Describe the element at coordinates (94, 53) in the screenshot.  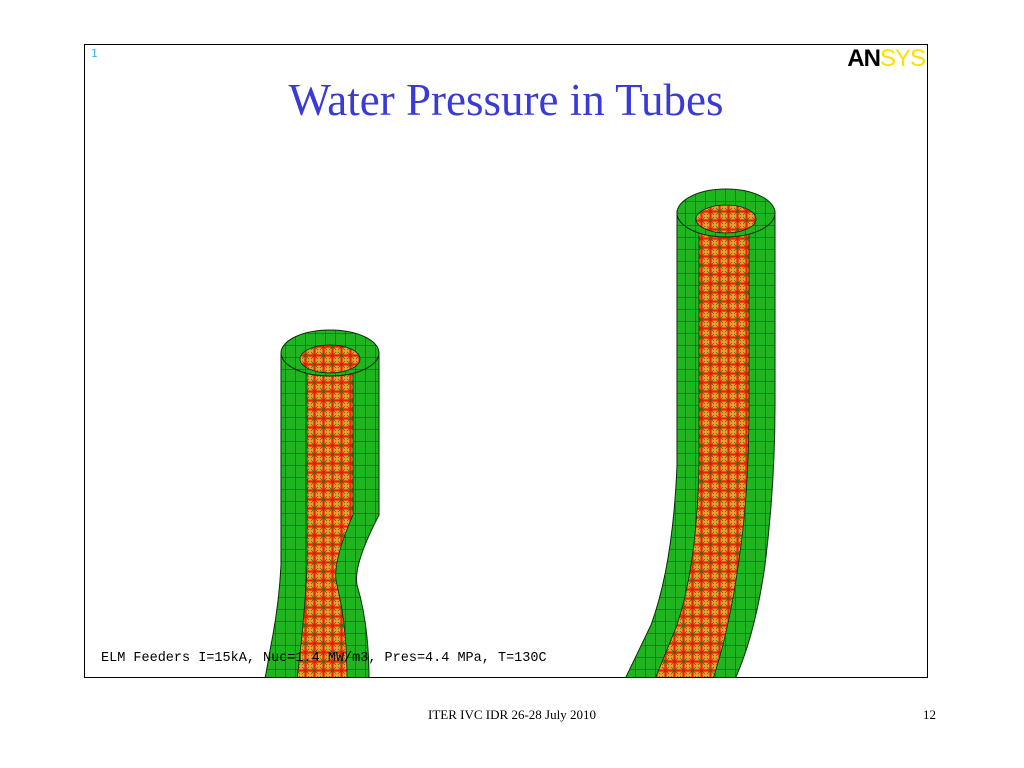
I see `window-number: 1` at that location.